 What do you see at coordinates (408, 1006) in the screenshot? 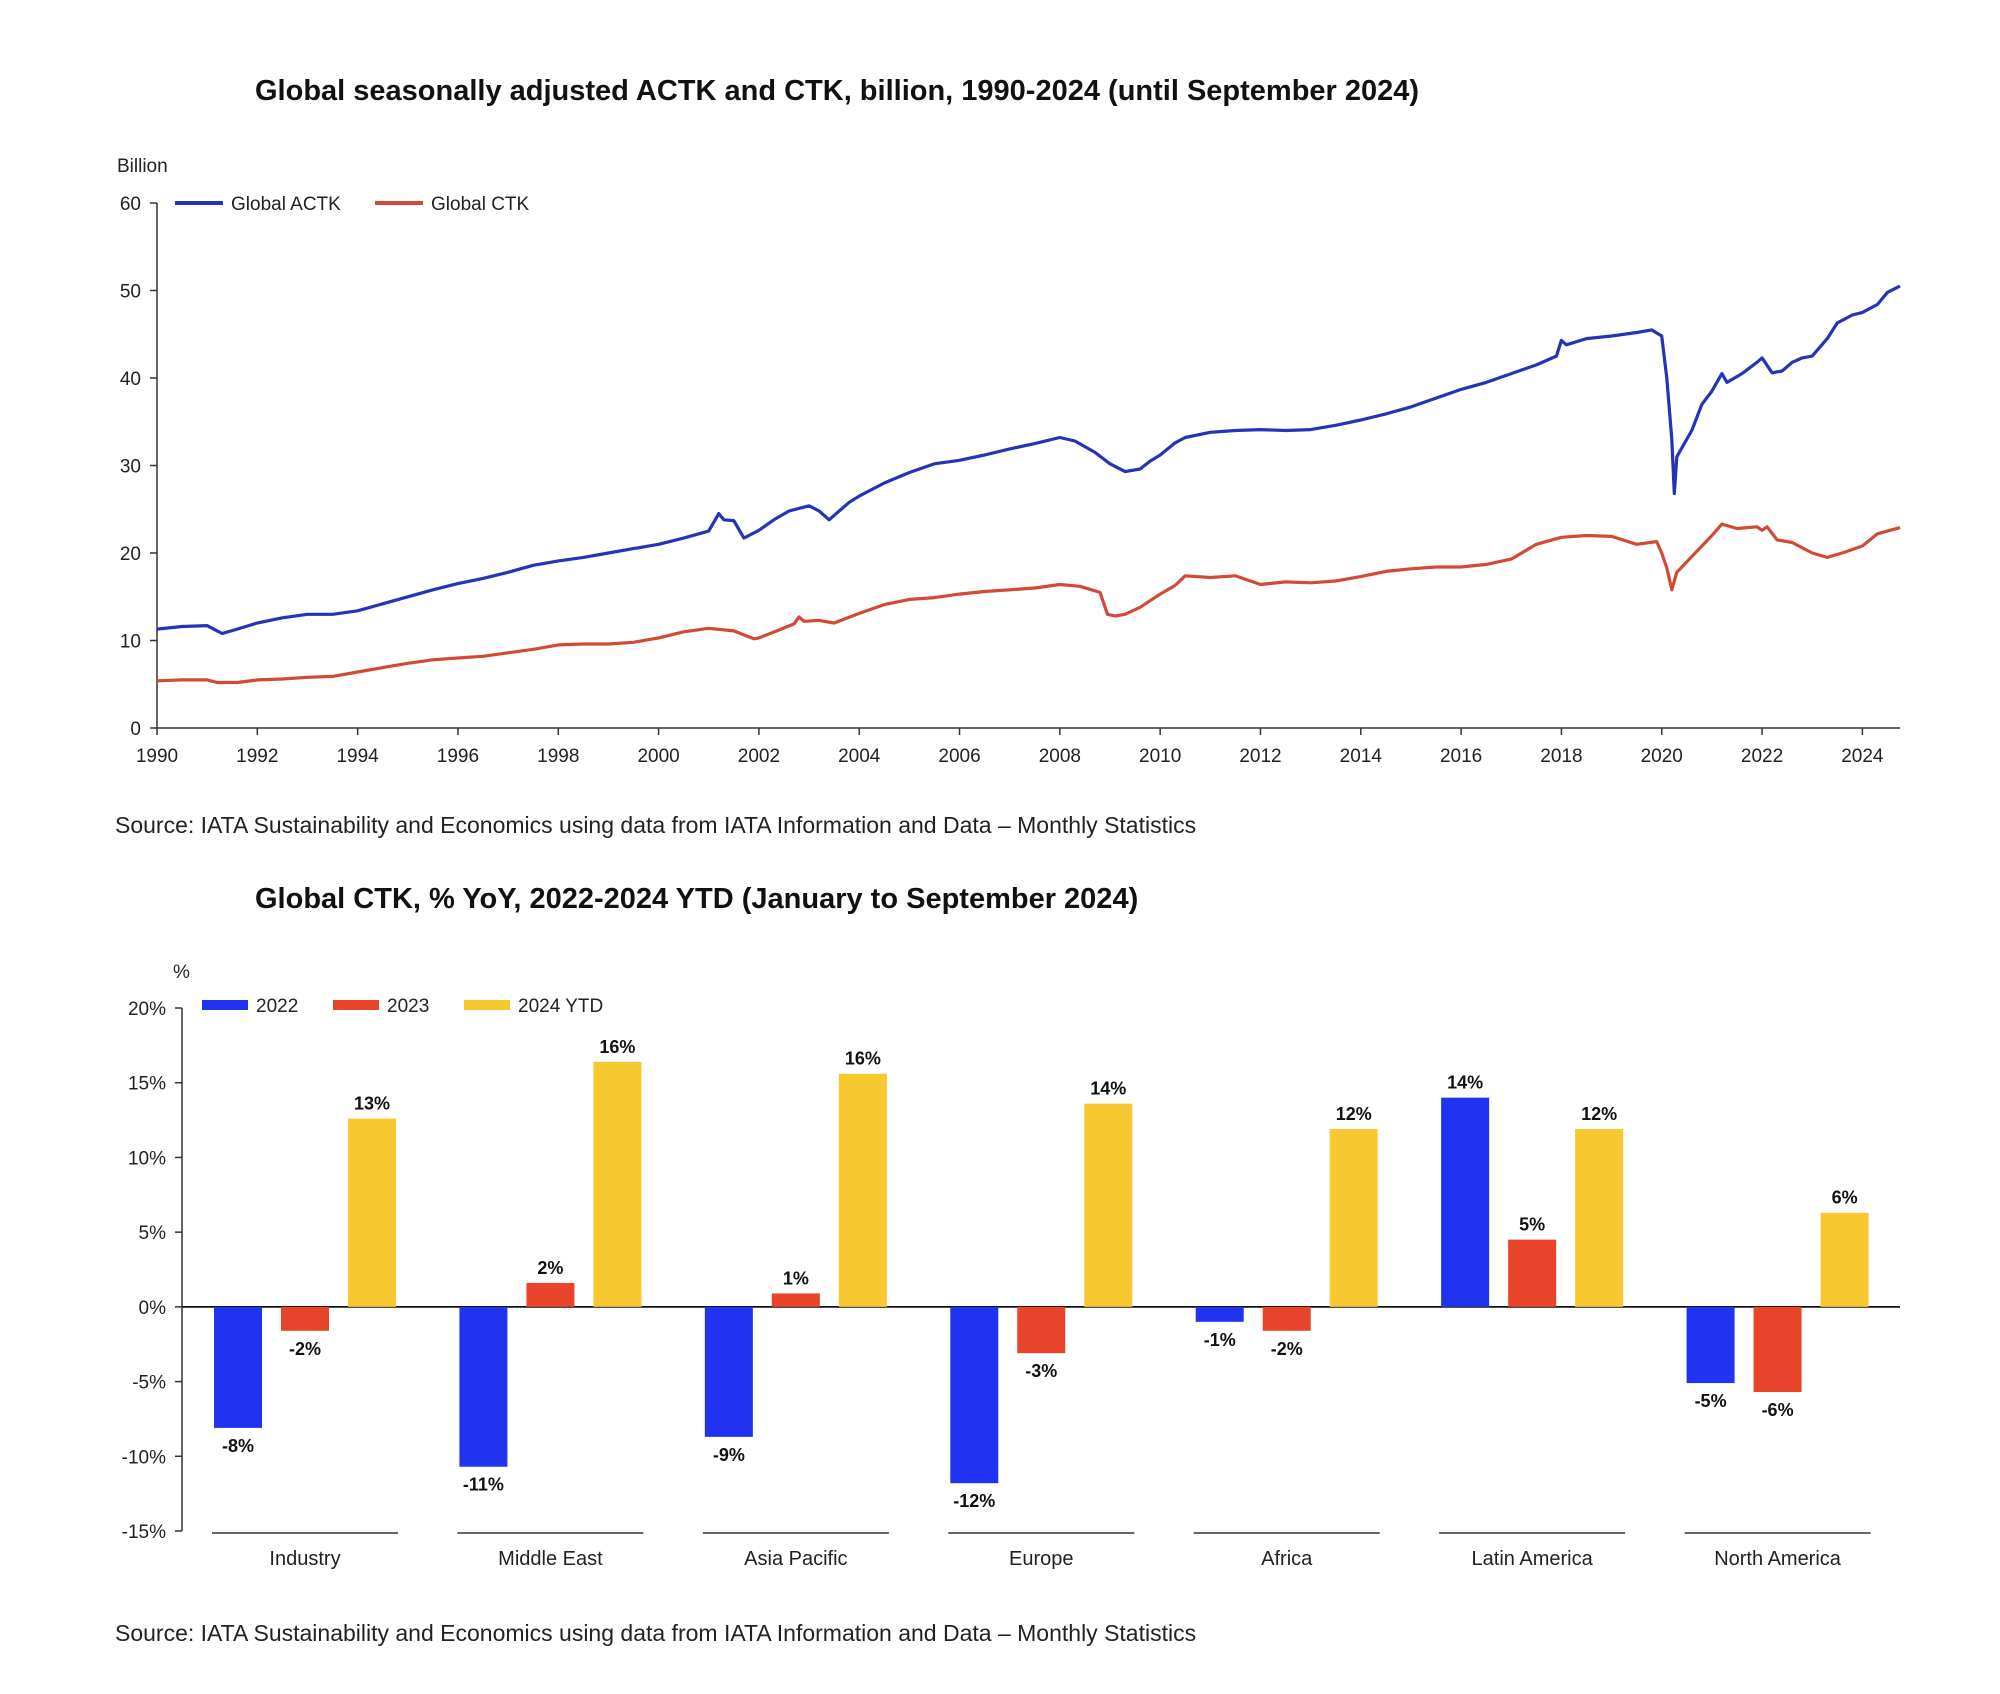
I see `legend-label-2023: 2023` at bounding box center [408, 1006].